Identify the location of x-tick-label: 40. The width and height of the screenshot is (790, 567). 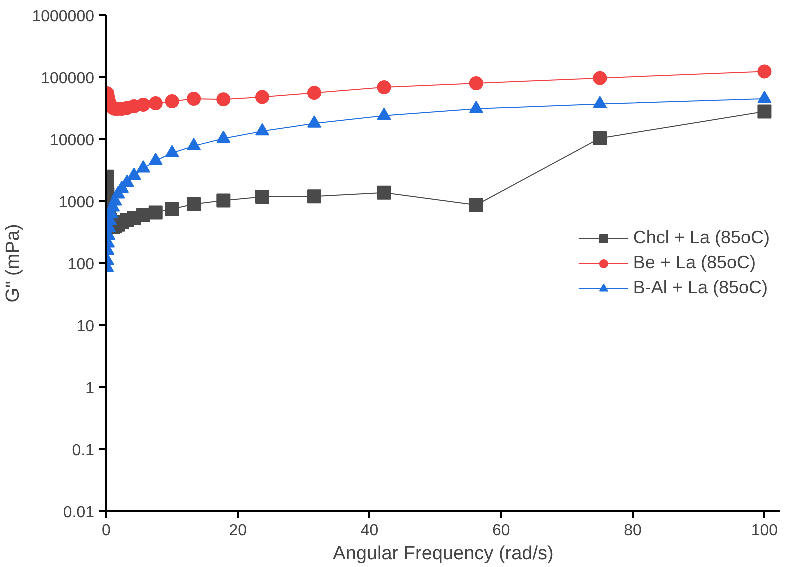
(369, 531).